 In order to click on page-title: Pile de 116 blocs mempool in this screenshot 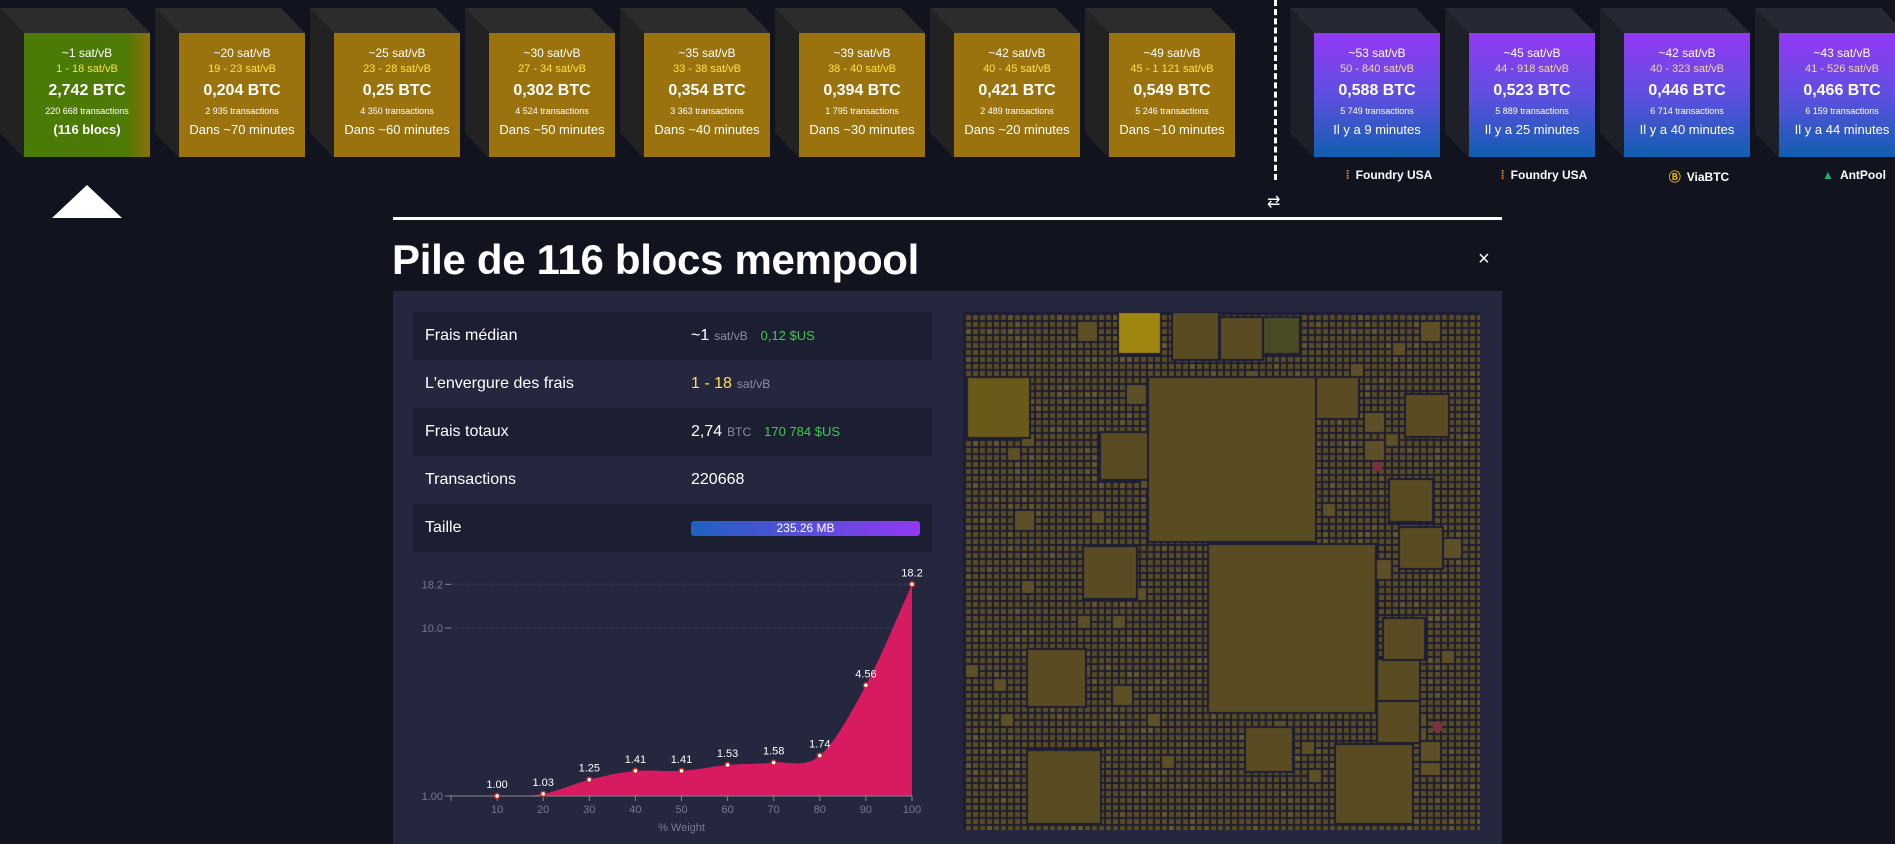, I will do `click(656, 259)`.